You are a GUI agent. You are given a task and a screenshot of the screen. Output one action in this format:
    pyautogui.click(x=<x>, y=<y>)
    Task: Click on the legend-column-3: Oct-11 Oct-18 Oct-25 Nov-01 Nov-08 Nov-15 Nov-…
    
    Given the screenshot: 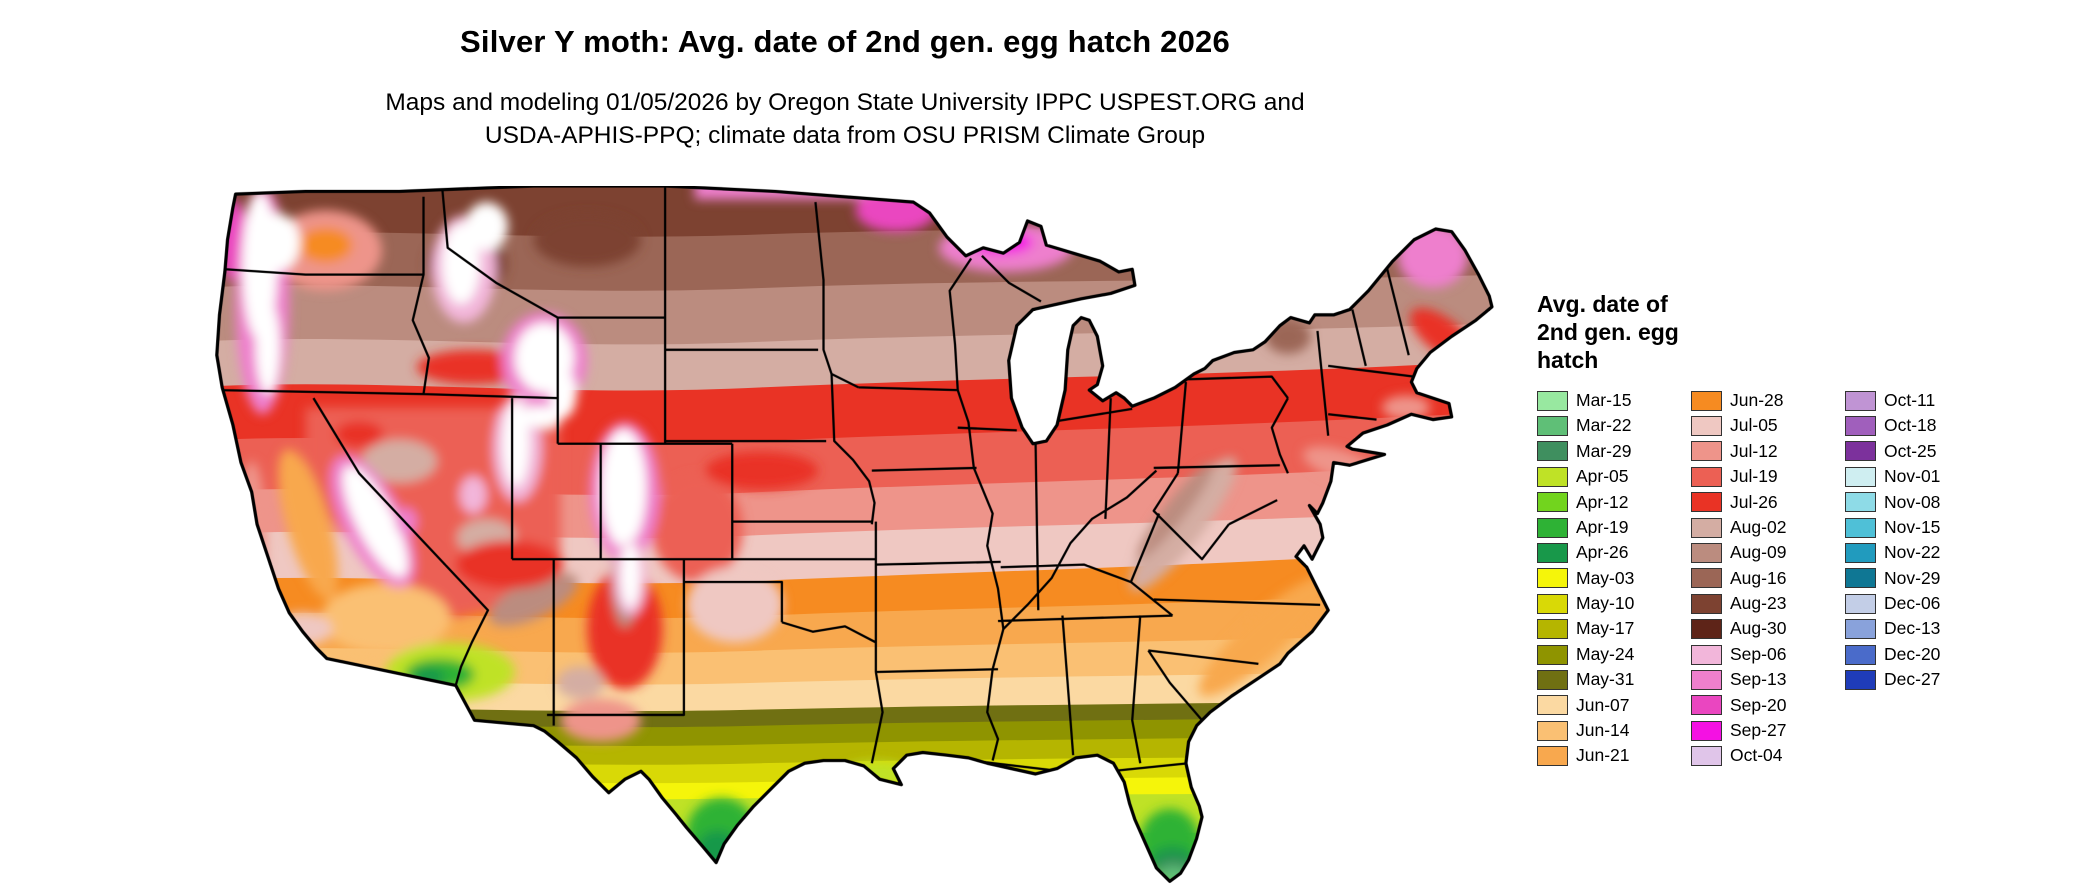 What is the action you would take?
    pyautogui.click(x=1922, y=578)
    